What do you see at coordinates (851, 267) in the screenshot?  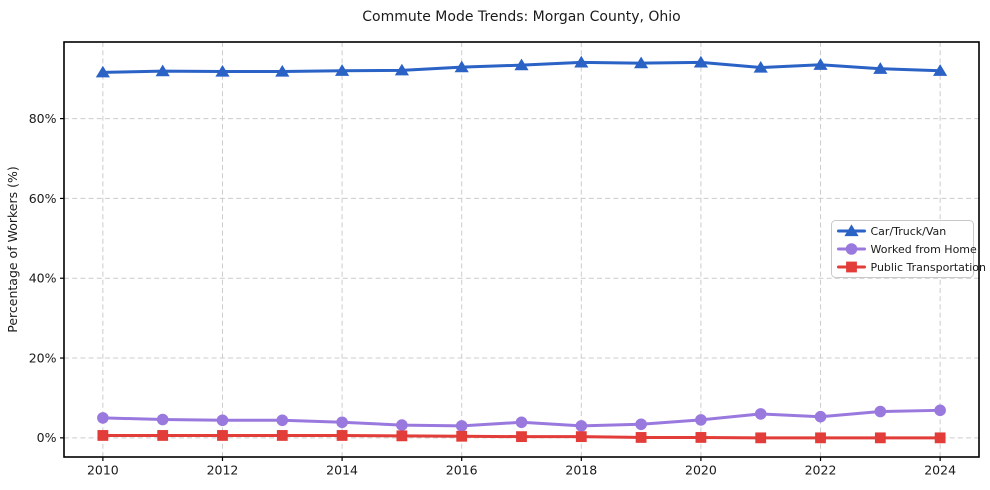 I see `legend-marker-public-transportation` at bounding box center [851, 267].